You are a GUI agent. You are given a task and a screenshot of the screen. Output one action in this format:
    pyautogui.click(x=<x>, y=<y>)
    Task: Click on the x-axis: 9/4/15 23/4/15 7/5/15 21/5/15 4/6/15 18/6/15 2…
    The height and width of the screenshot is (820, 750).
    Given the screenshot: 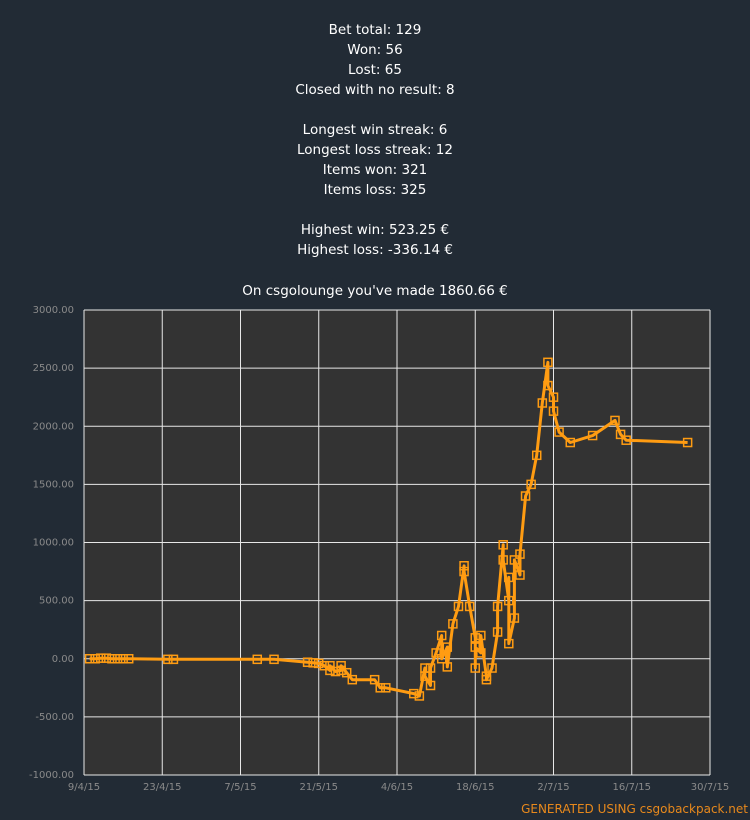 What is the action you would take?
    pyautogui.click(x=398, y=787)
    